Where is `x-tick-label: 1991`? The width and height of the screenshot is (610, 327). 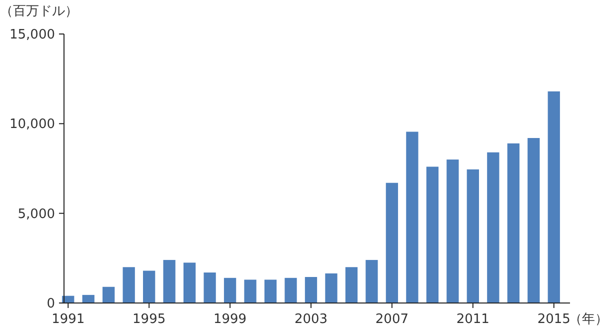
x-tick-label: 1991 is located at coordinates (68, 319).